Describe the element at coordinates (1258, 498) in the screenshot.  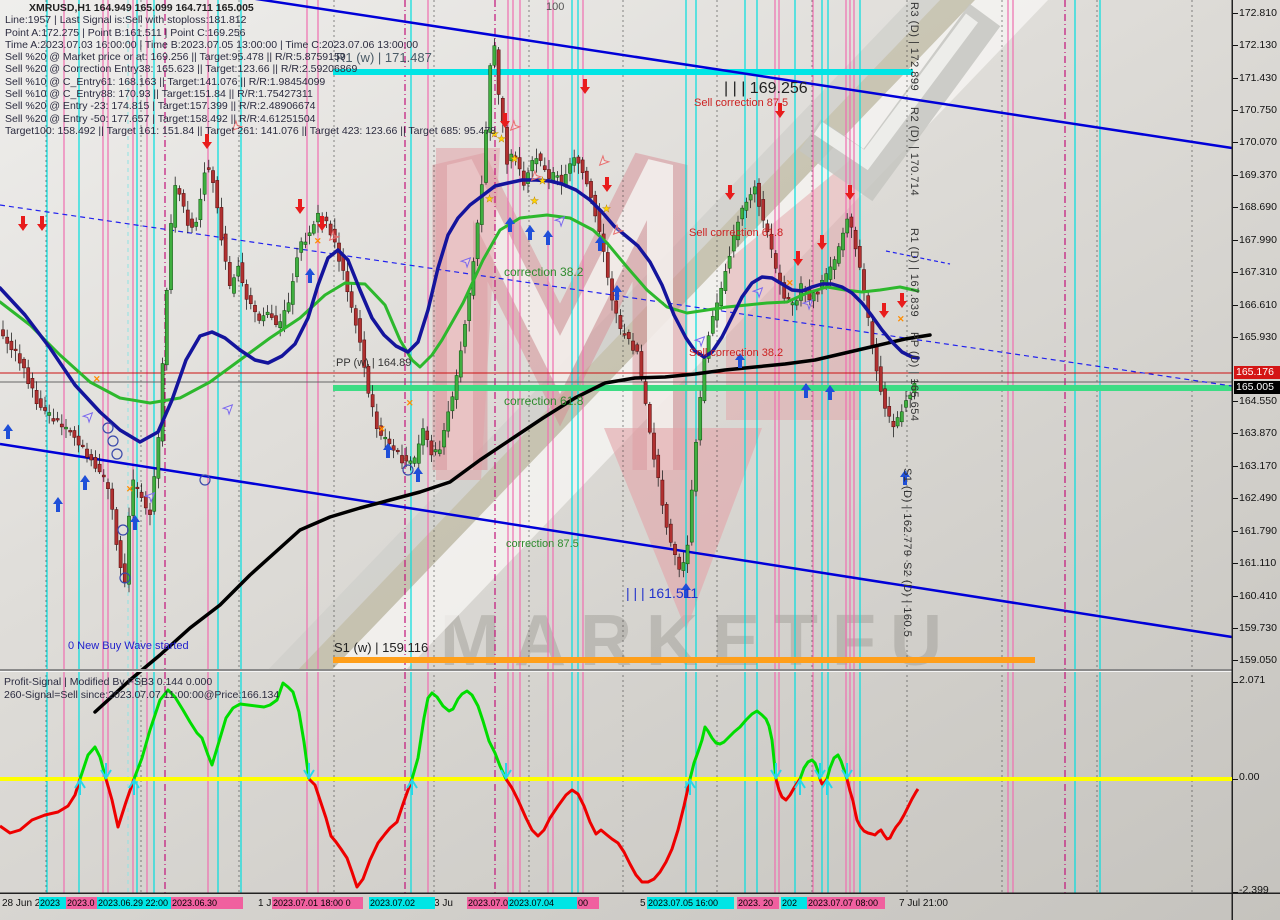
I see `price-tick-label: 162.490` at that location.